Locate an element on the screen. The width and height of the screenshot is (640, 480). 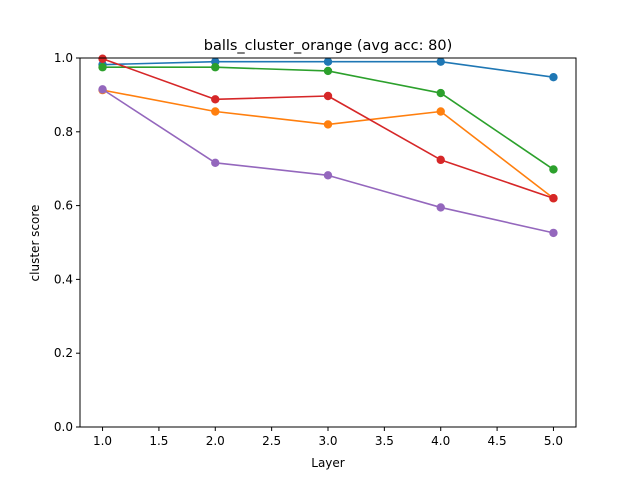
y-tick-label: 0.6 is located at coordinates (63, 206).